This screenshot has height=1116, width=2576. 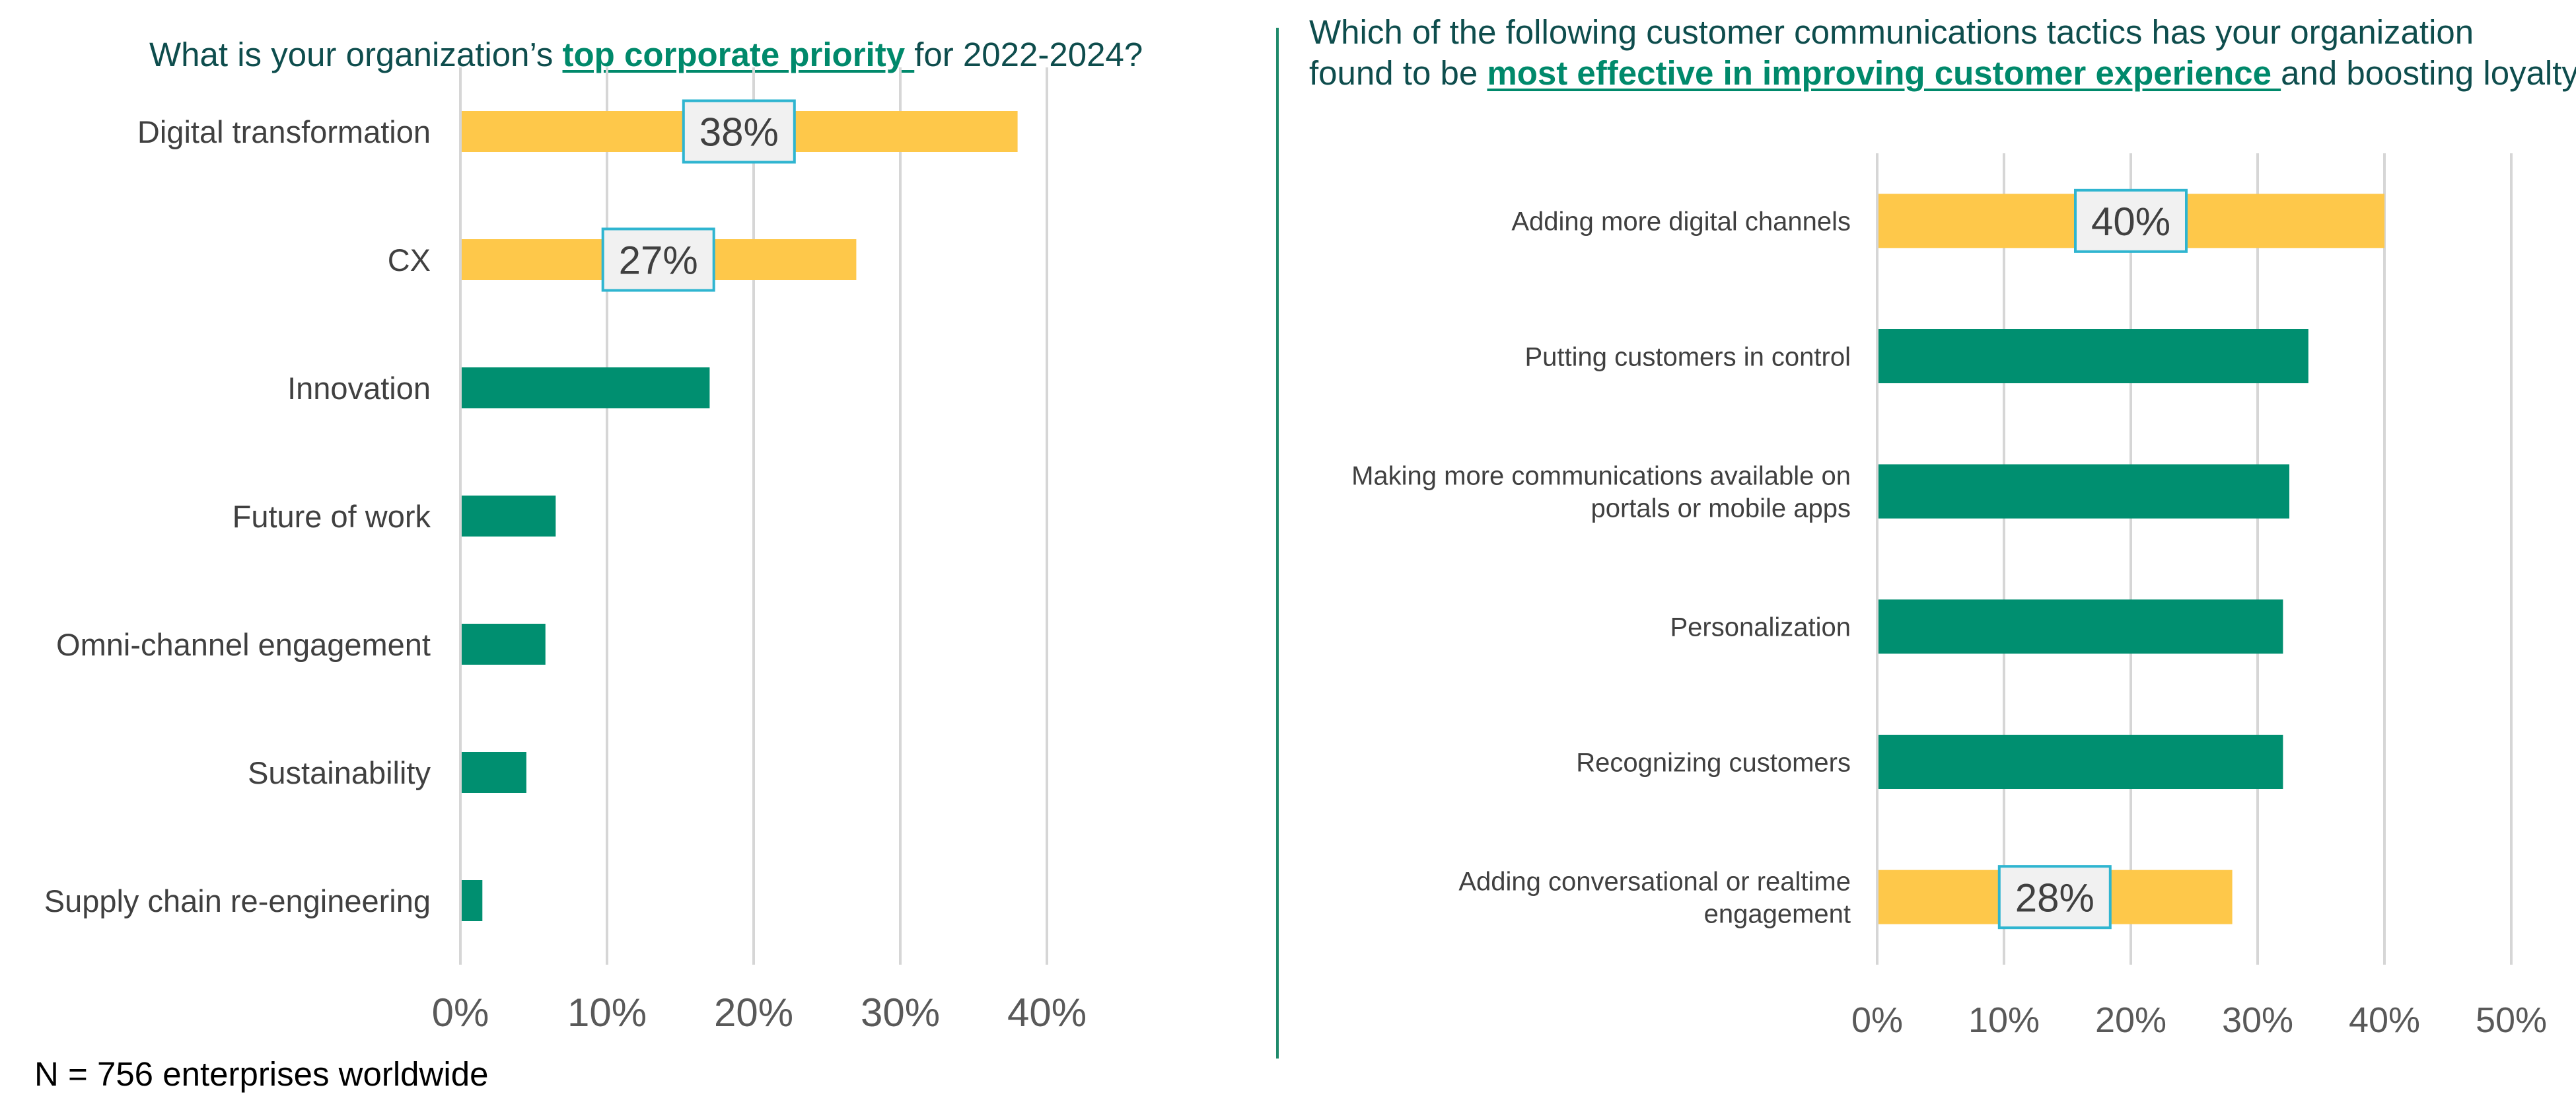 I want to click on right-category-label-line: Recognizing customers, so click(x=1713, y=762).